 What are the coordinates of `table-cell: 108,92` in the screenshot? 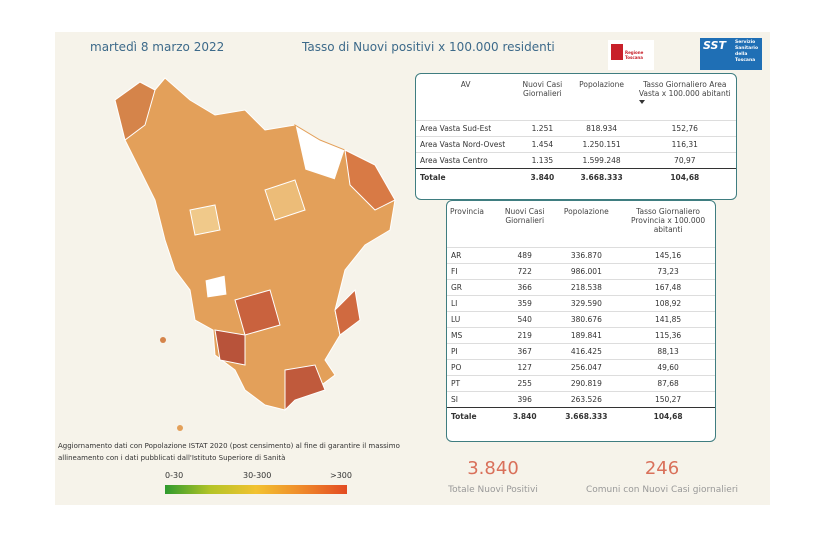 It's located at (668, 302).